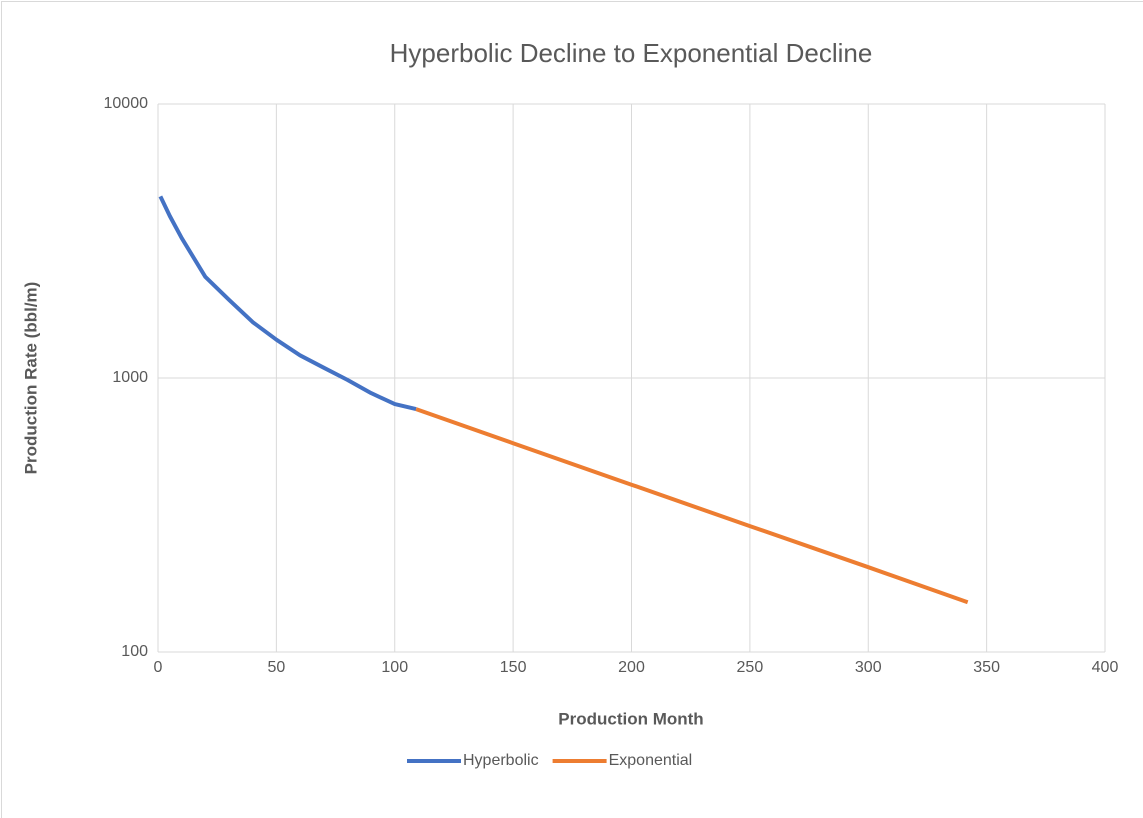  I want to click on y-tick-label: 1000, so click(130, 377).